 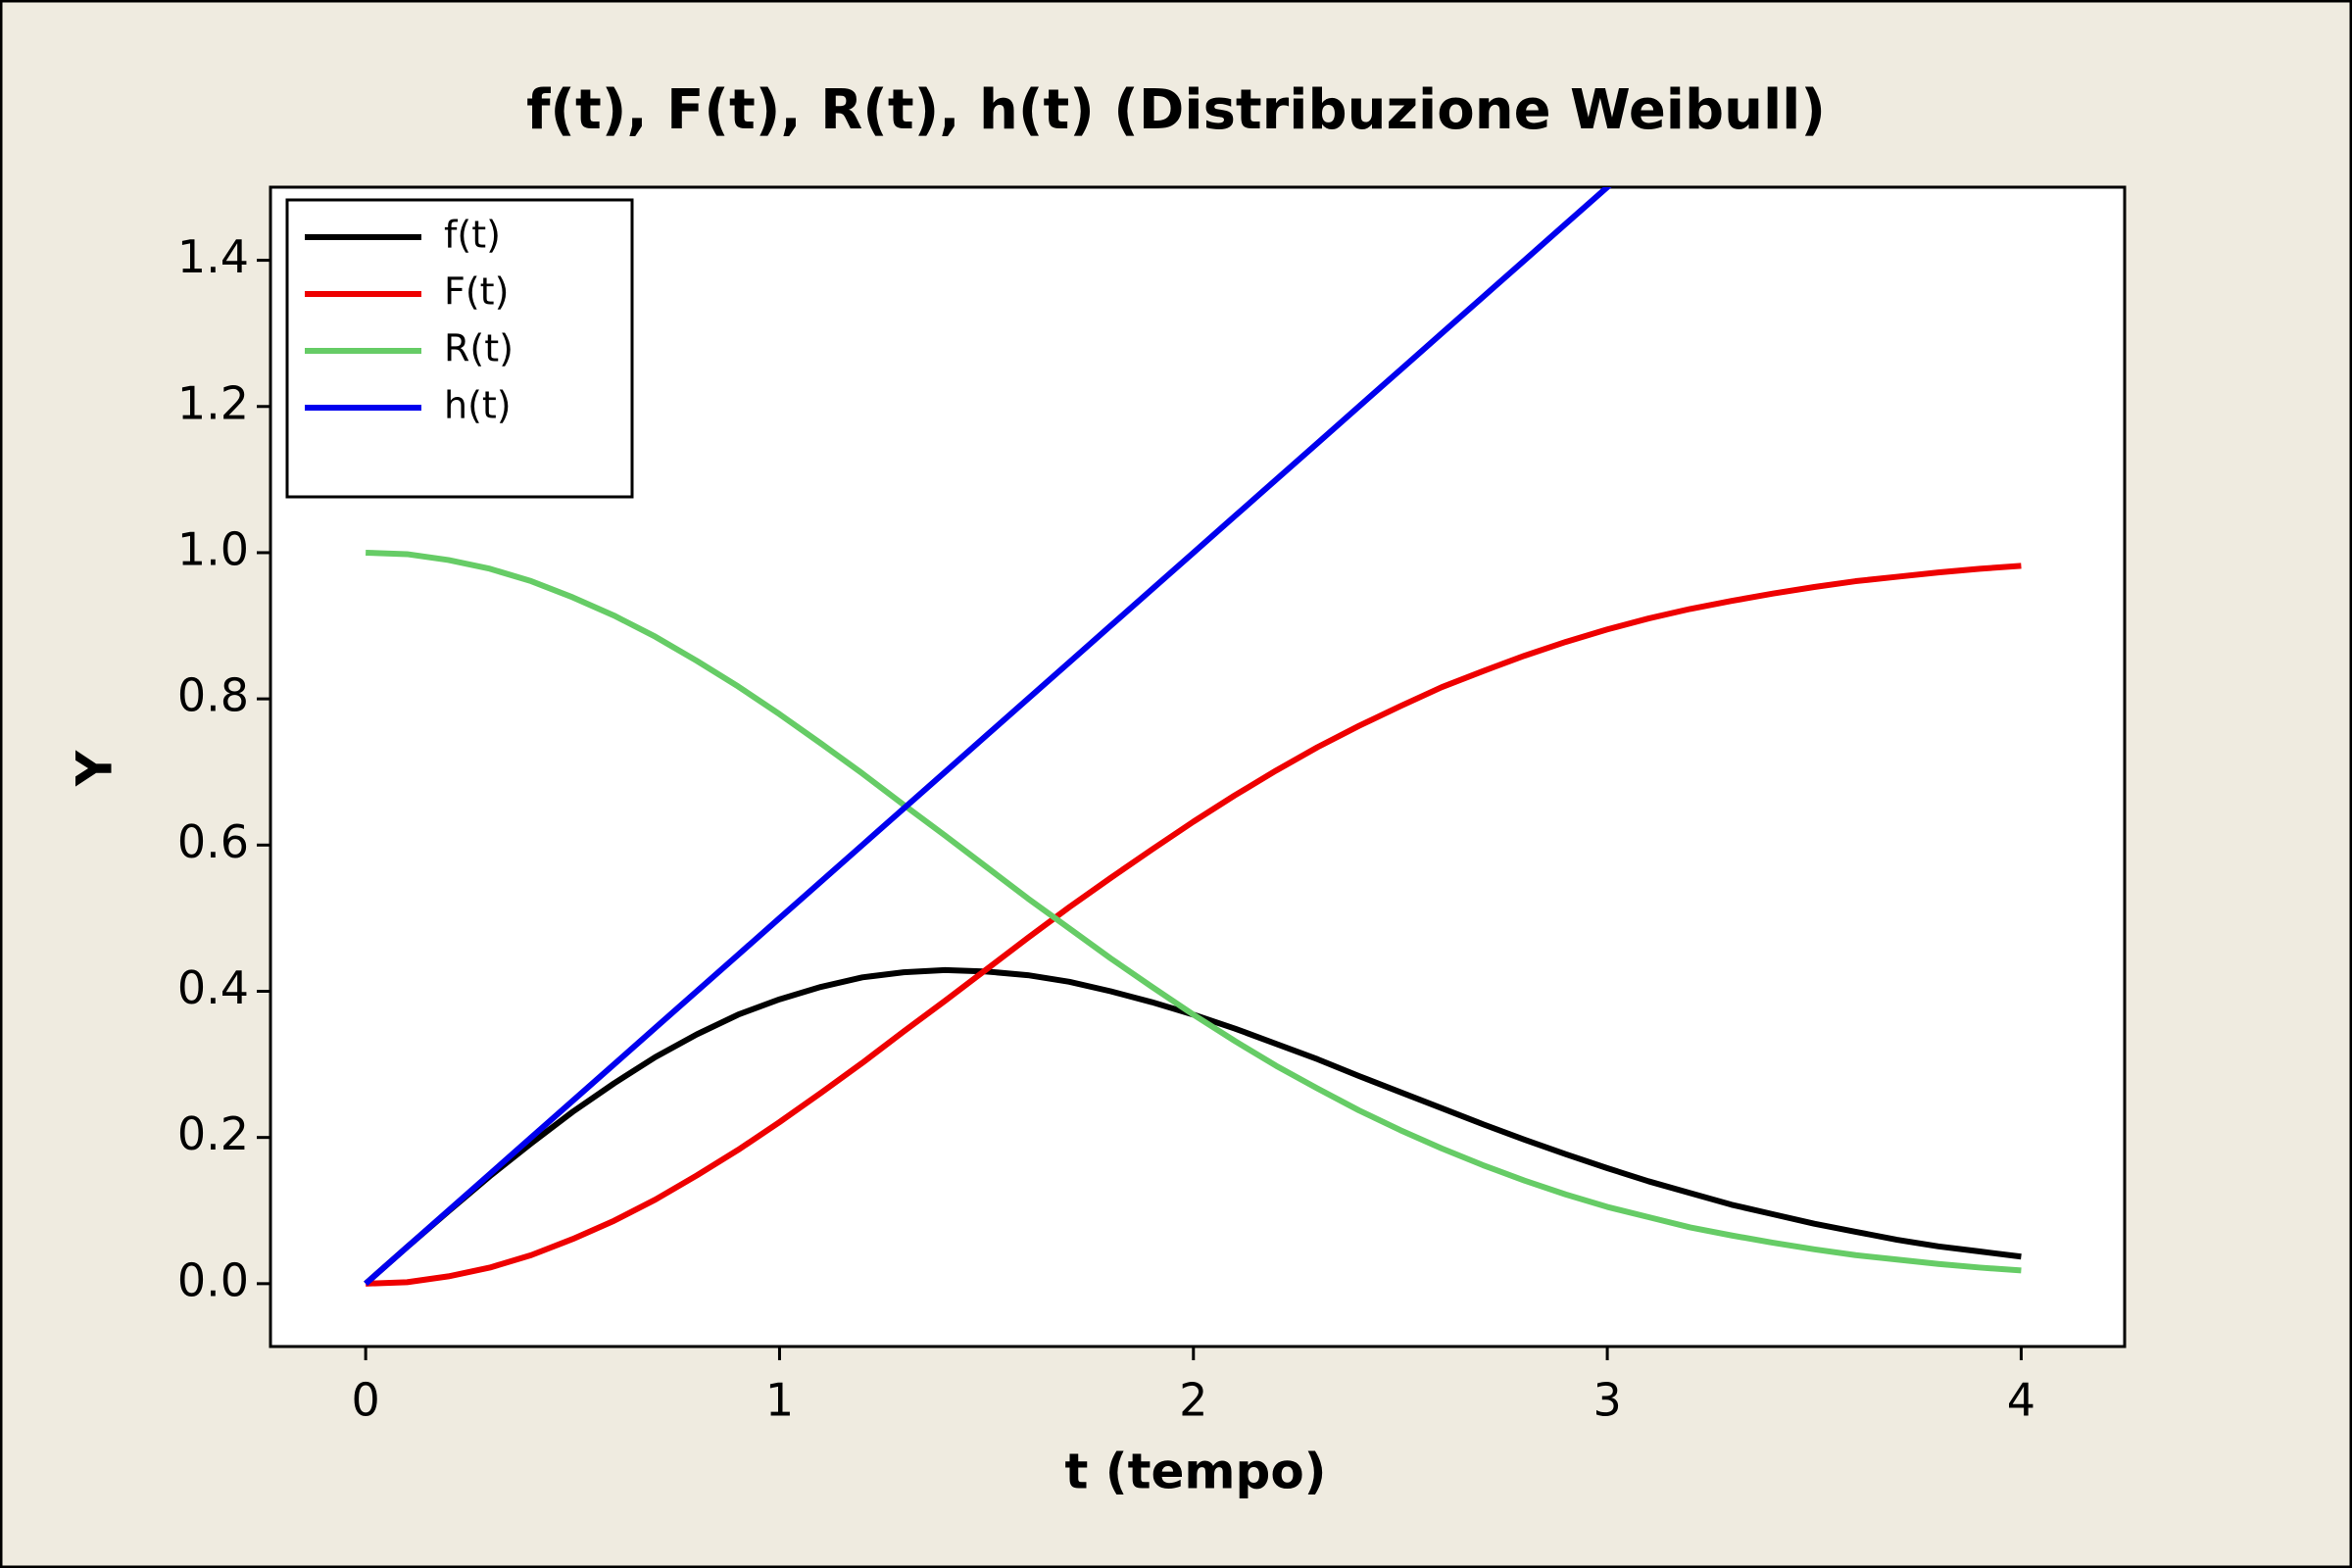 I want to click on y-tick-label: 1.0, so click(x=213, y=548).